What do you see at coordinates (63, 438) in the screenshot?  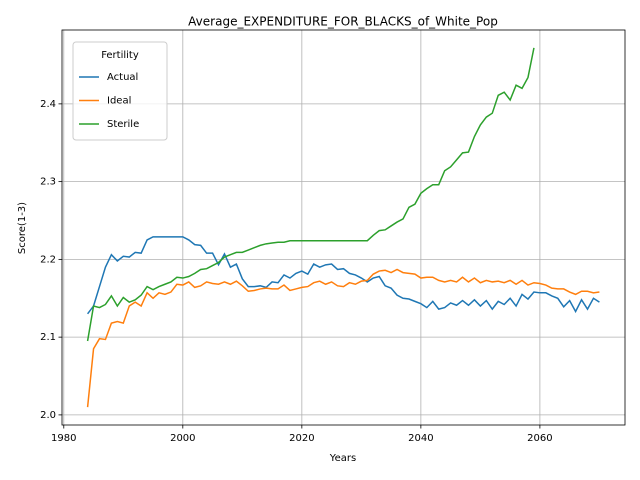 I see `x-tick-label: 1980` at bounding box center [63, 438].